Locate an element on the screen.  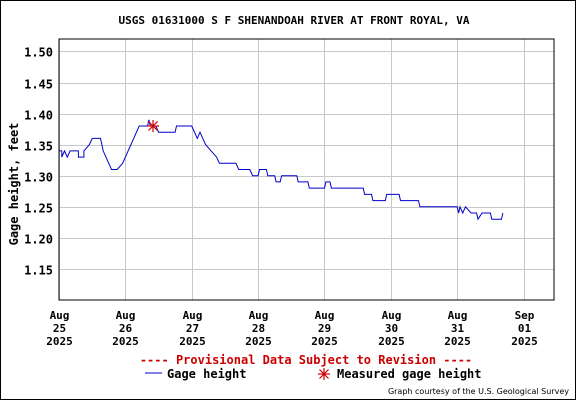
x-tick-day: 29 is located at coordinates (324, 328).